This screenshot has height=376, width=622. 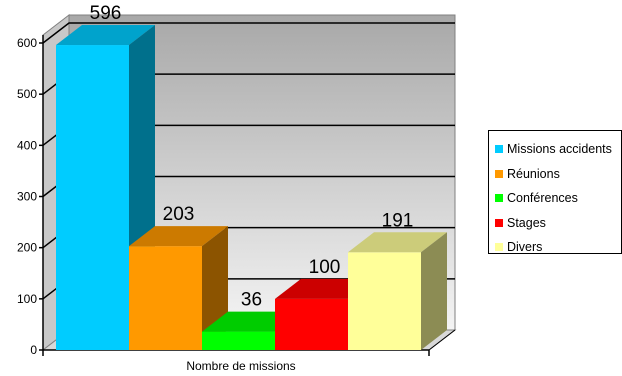 What do you see at coordinates (179, 214) in the screenshot?
I see `data-label: 203` at bounding box center [179, 214].